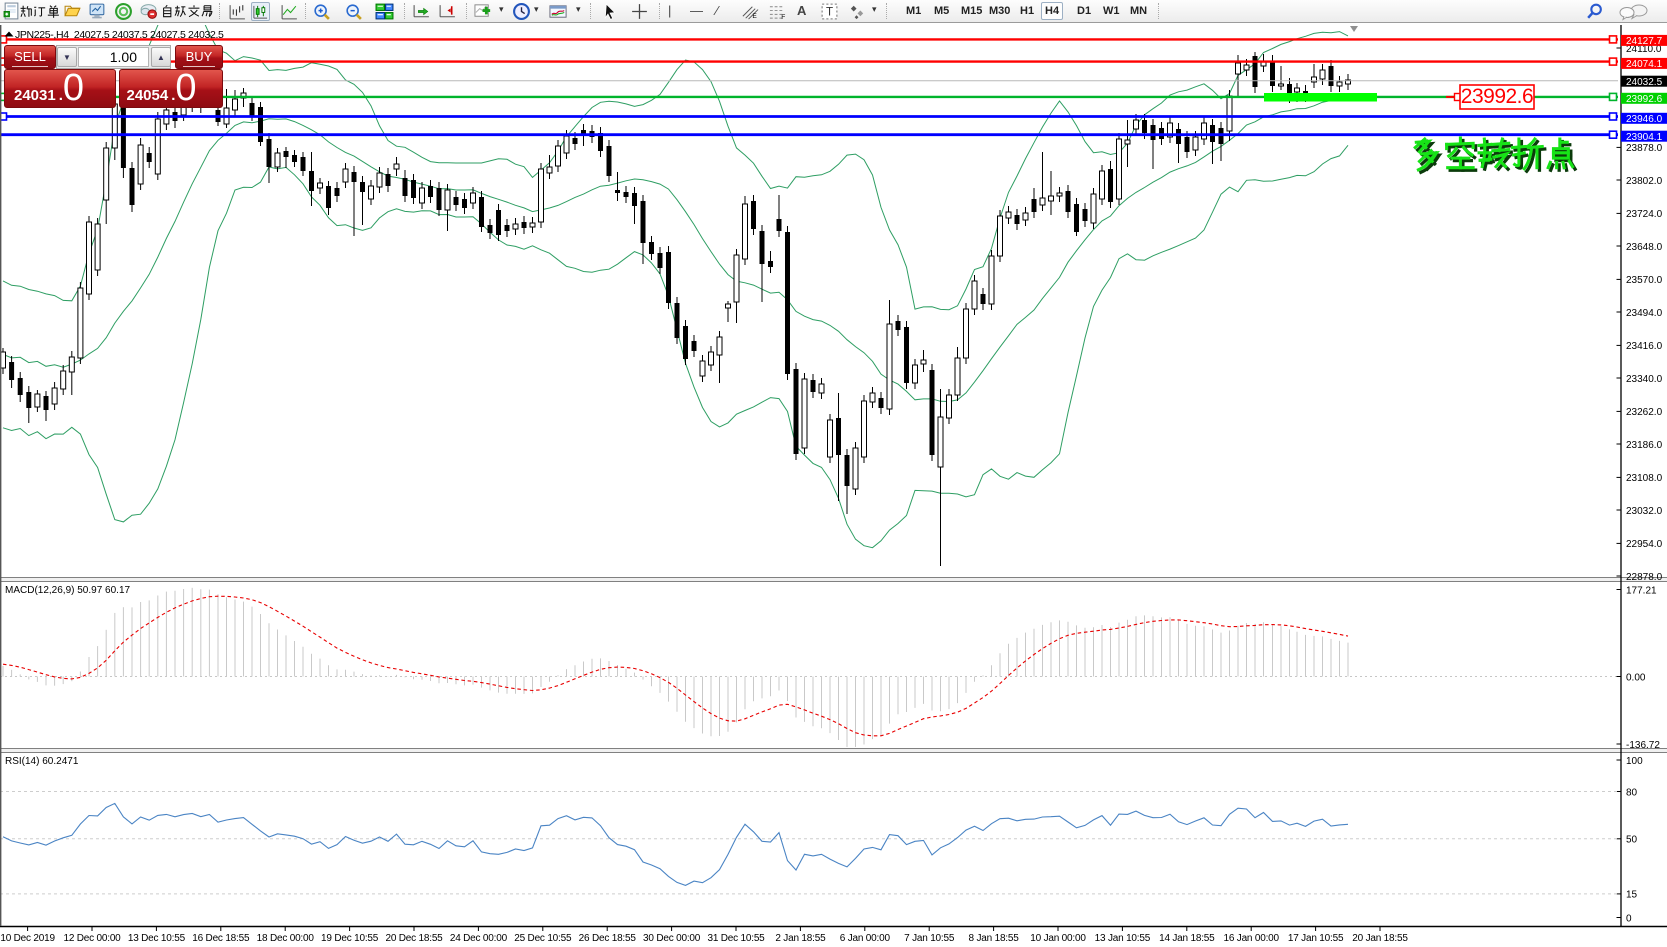 The height and width of the screenshot is (947, 1667). What do you see at coordinates (42, 761) in the screenshot?
I see `svg-text: RSI(14) 60.2471` at bounding box center [42, 761].